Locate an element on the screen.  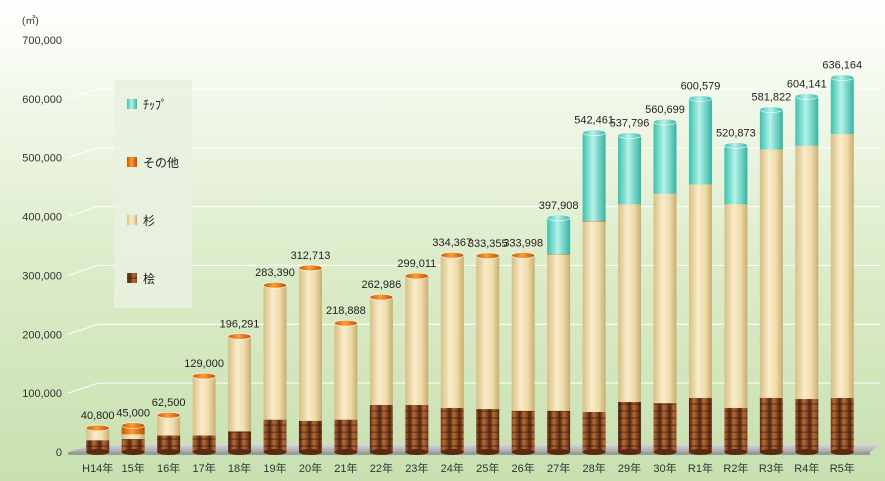
chart-floor is located at coordinates (474, 448).